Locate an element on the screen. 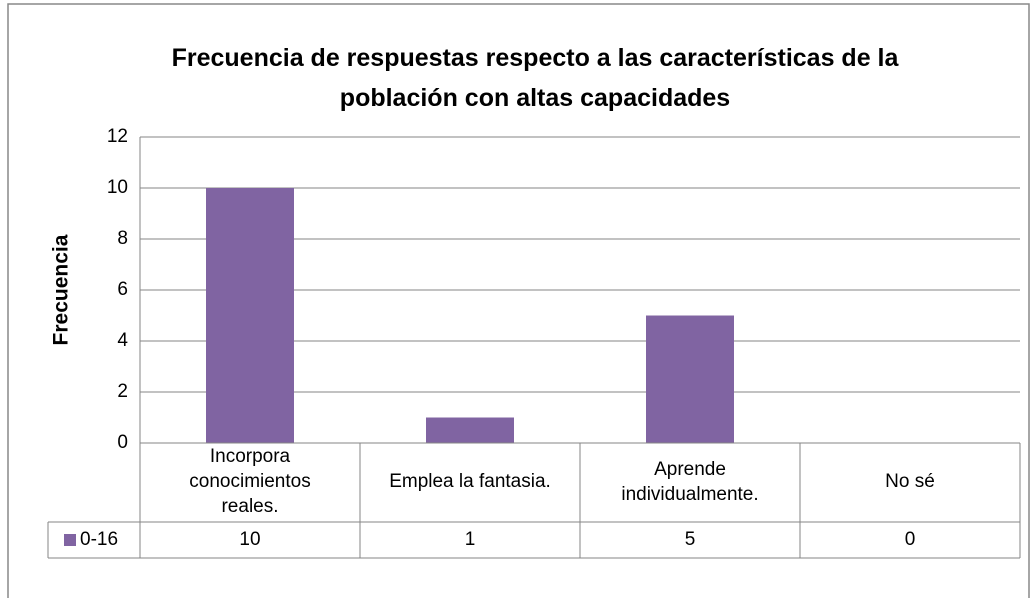  x-tick-label: No sé is located at coordinates (910, 482).